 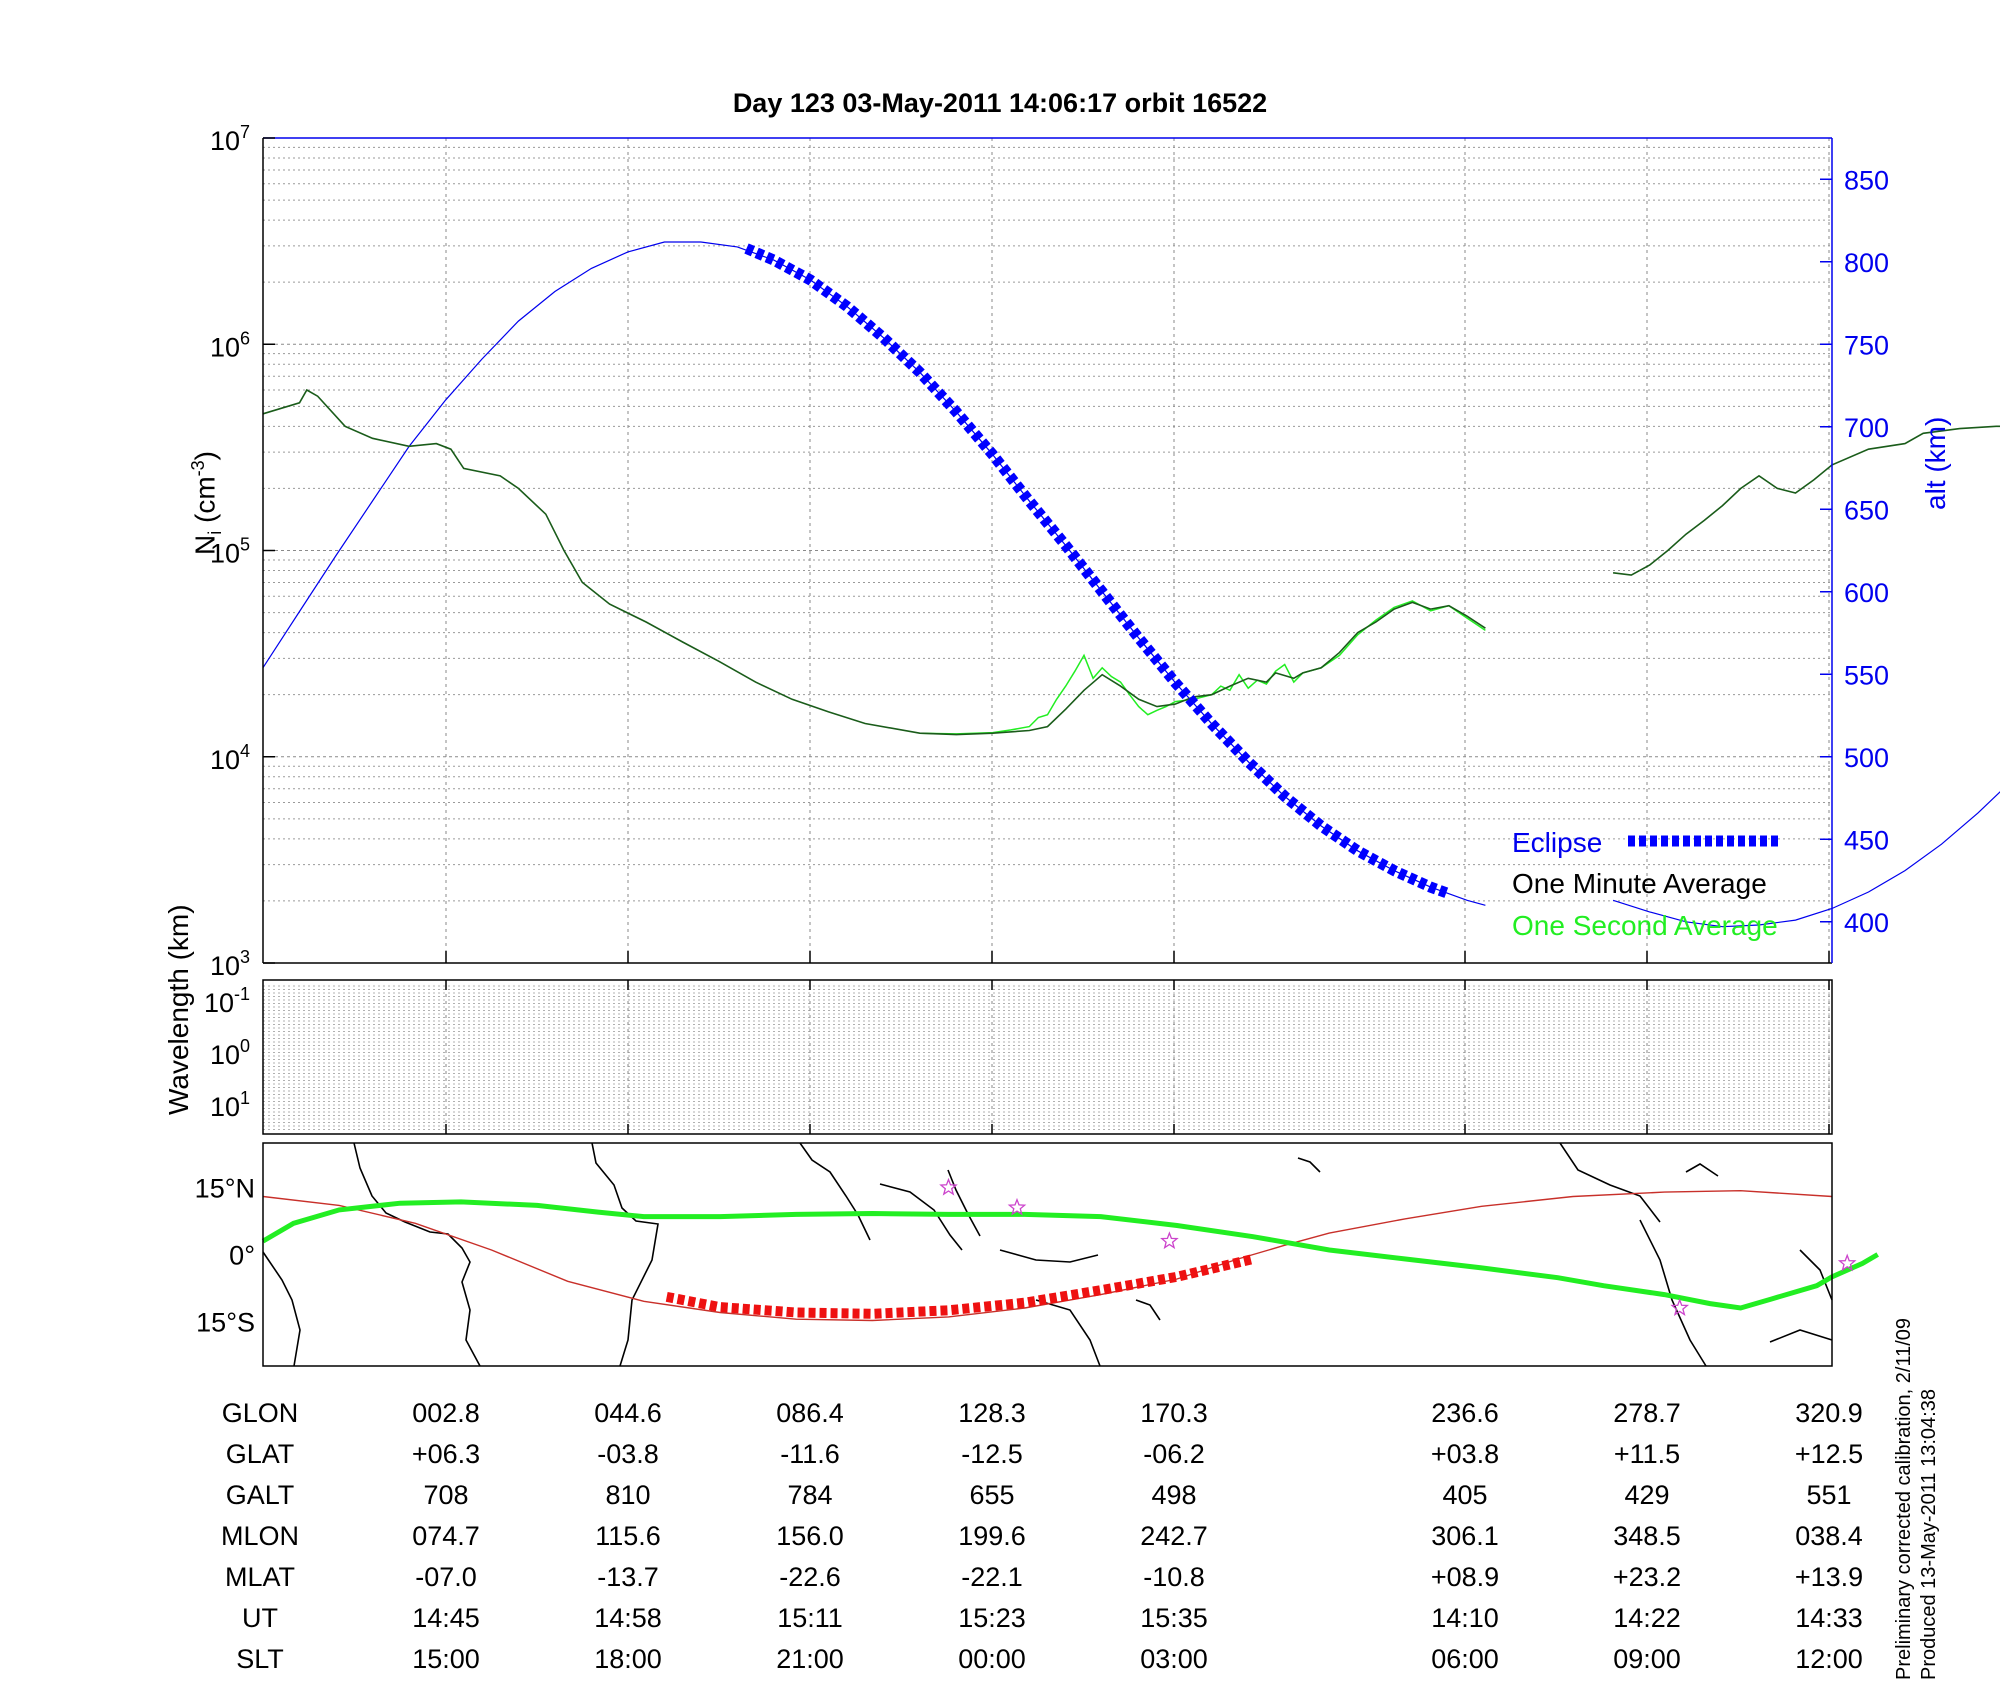 What do you see at coordinates (230, 1105) in the screenshot?
I see `wavelength-tick-label: 10¹` at bounding box center [230, 1105].